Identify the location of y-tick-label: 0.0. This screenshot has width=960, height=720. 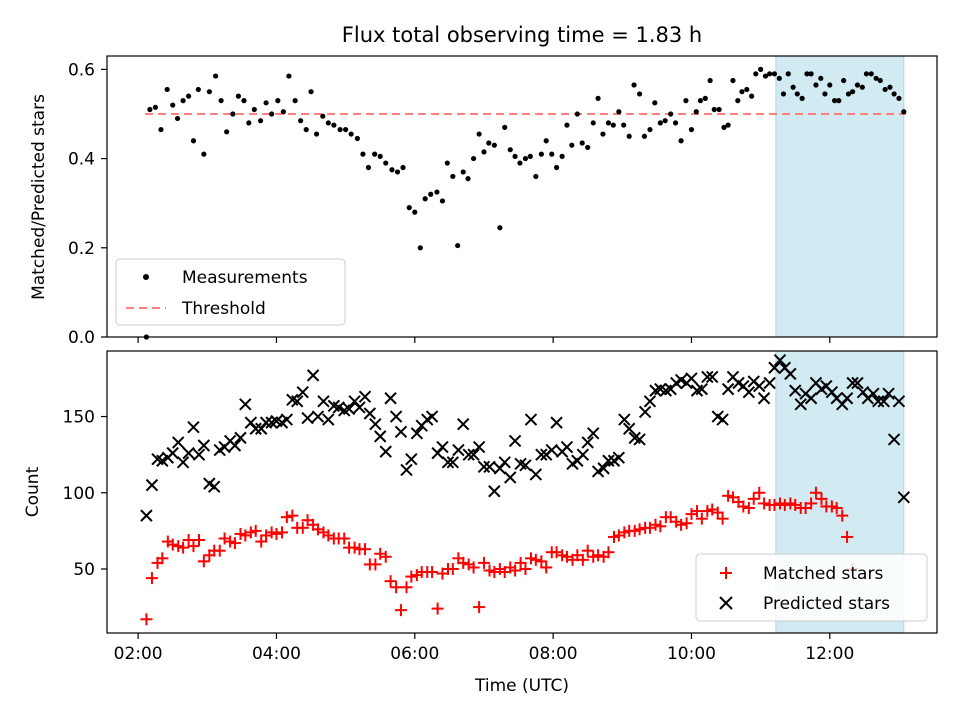
(81, 338).